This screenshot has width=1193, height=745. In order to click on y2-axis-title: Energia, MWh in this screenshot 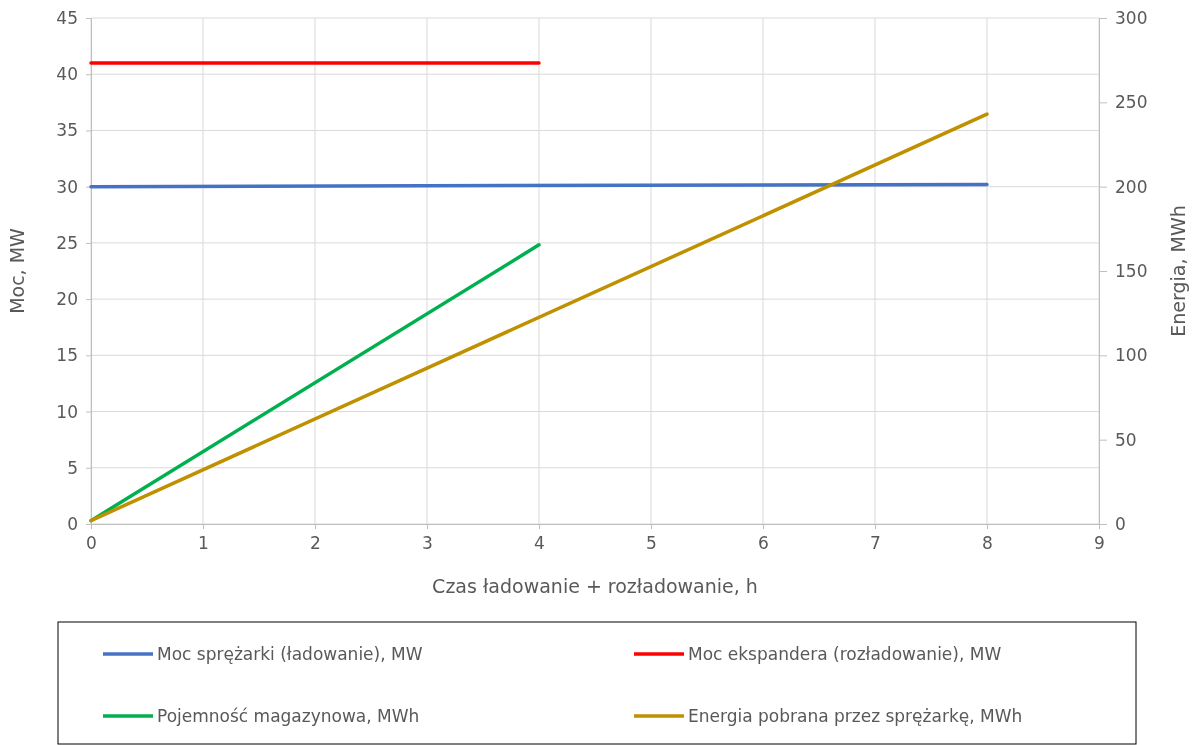, I will do `click(1178, 271)`.